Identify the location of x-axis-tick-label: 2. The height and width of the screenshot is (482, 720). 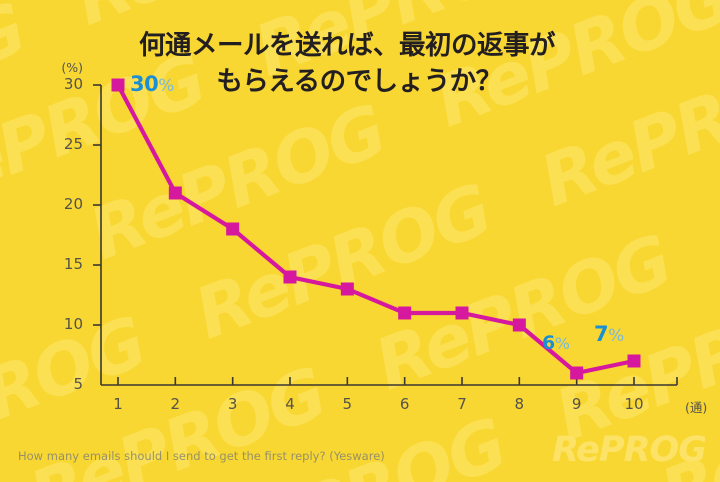
(175, 404).